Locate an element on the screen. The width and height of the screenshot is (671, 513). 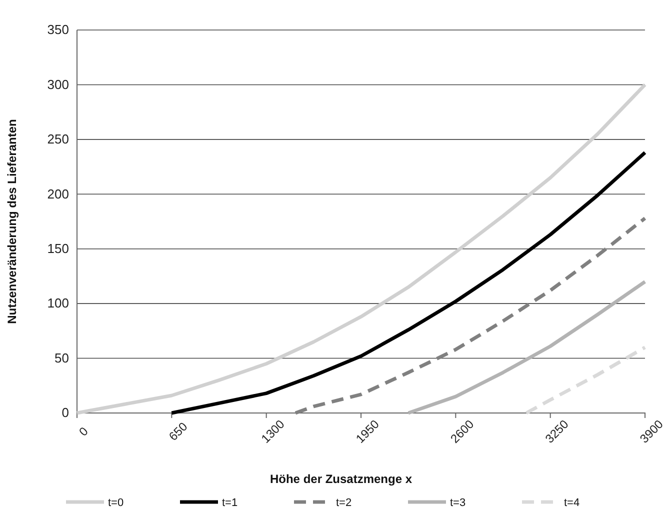
x-tick-label: 650 is located at coordinates (178, 431).